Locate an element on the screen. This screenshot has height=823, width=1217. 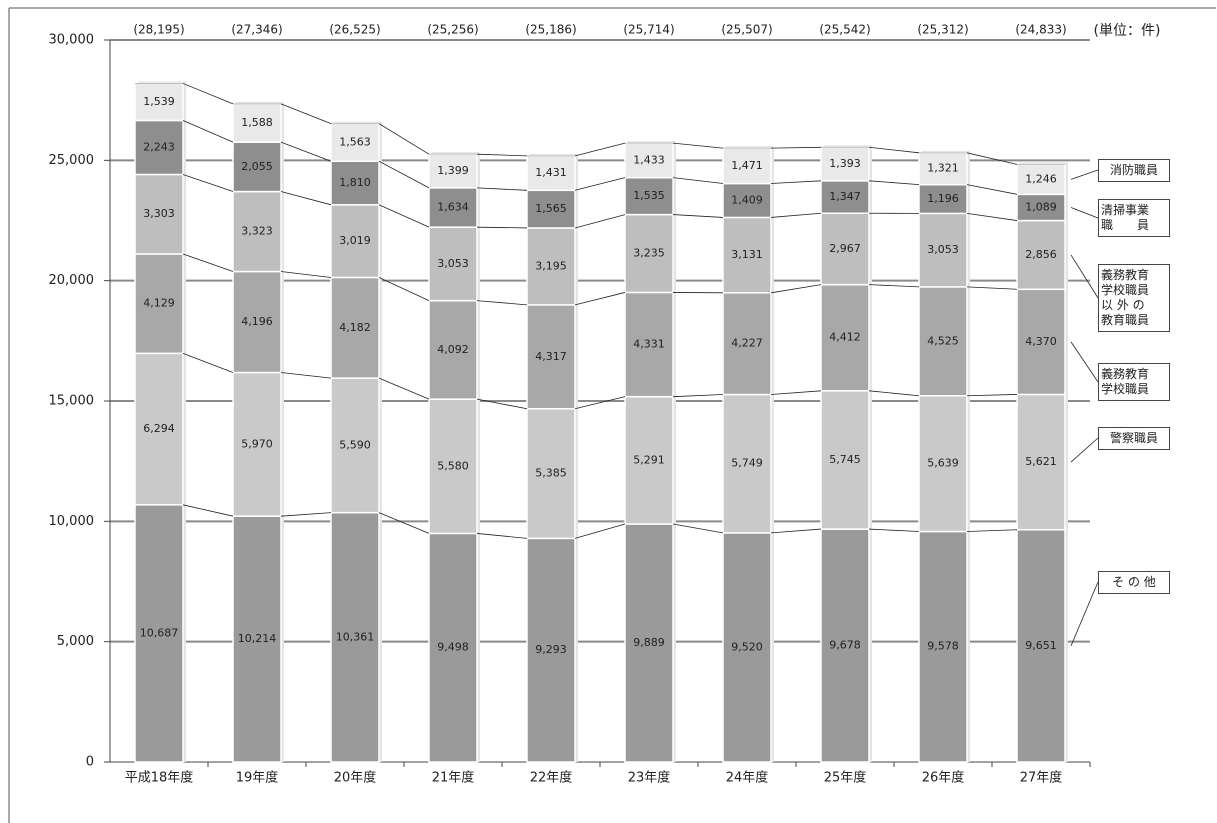
y-tick-label: 30,000 is located at coordinates (72, 40).